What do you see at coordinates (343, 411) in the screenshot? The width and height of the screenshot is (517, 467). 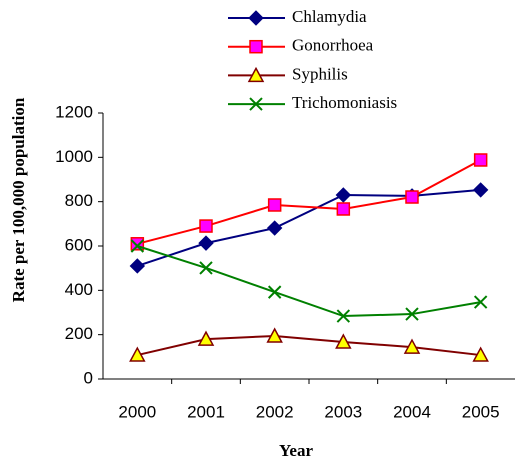 I see `x-tick-label: 2003` at bounding box center [343, 411].